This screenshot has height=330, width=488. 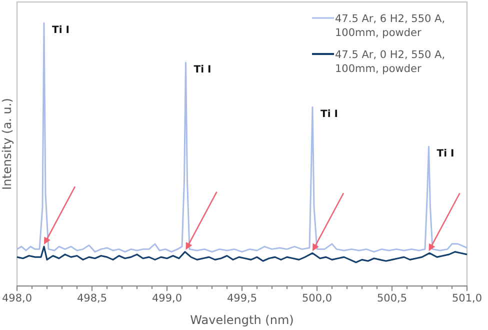 I want to click on x-tick-label: 498,0, so click(x=17, y=298).